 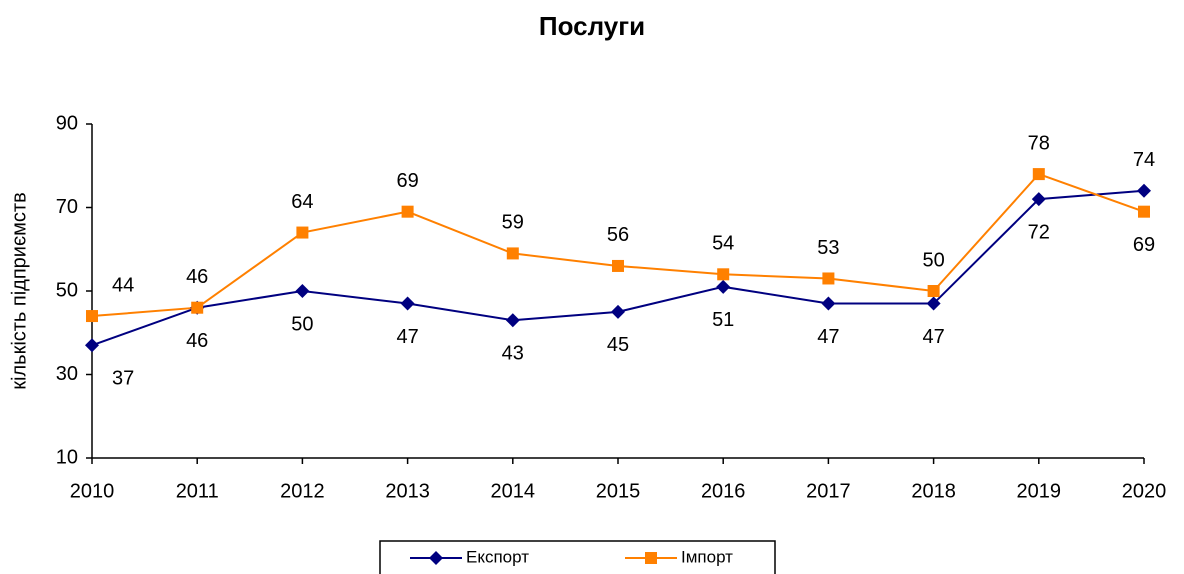 I want to click on x-tick-label: 2016, so click(x=723, y=491).